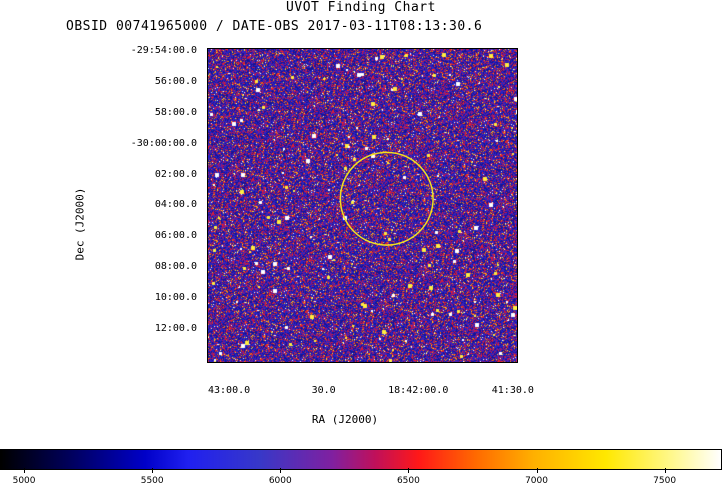  I want to click on source-region-circle, so click(386, 198).